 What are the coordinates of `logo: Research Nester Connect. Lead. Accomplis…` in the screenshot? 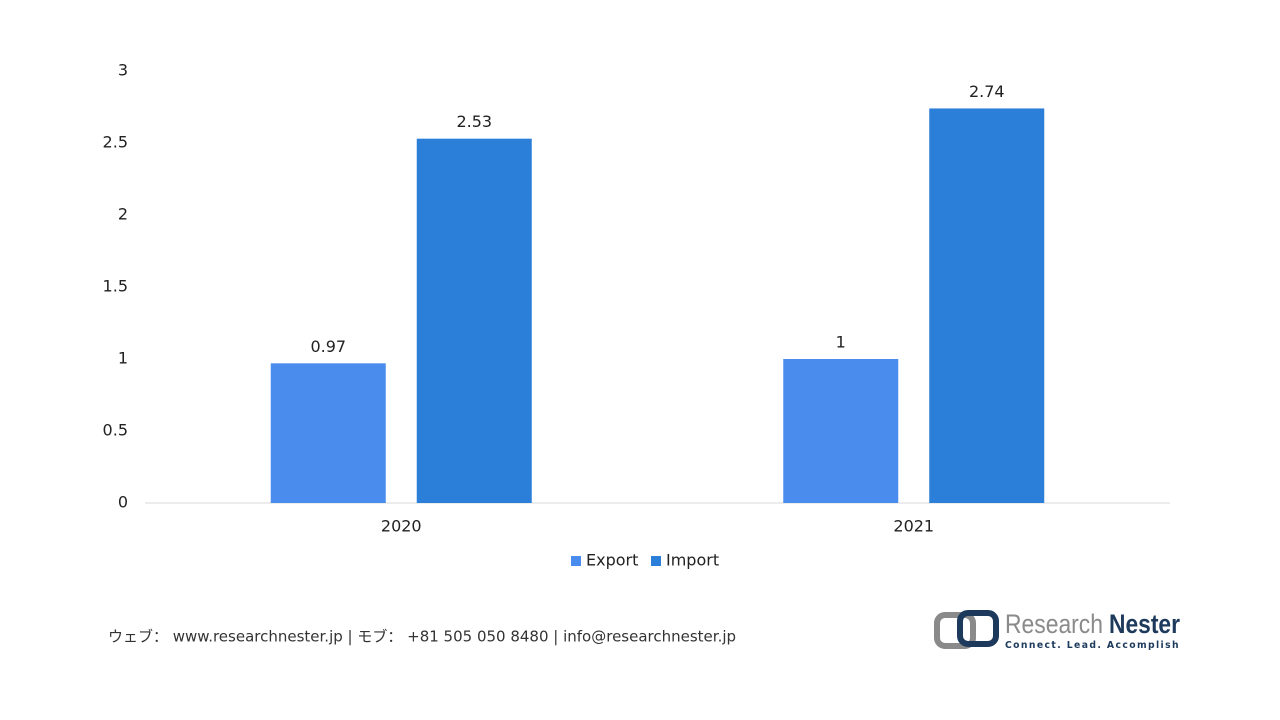 It's located at (1057, 630).